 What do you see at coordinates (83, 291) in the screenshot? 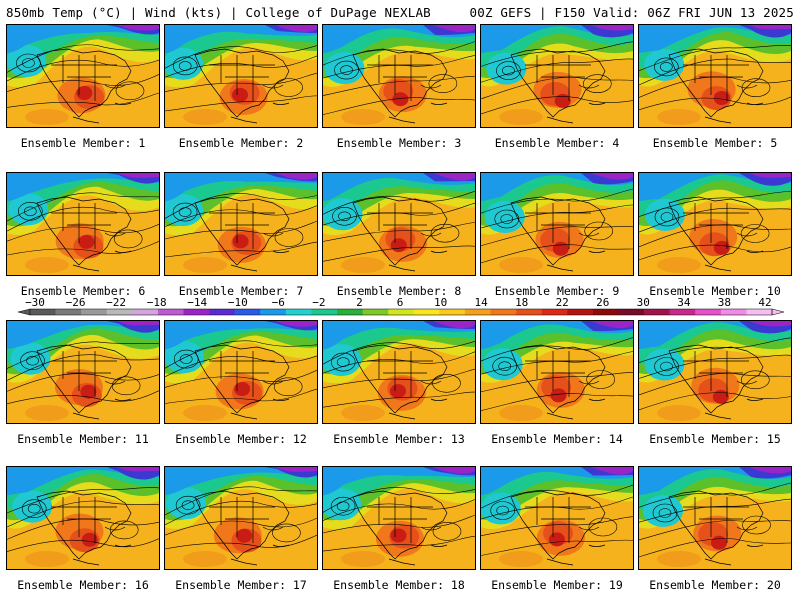
I see `ensemble-member-label: Ensemble Member: 6` at bounding box center [83, 291].